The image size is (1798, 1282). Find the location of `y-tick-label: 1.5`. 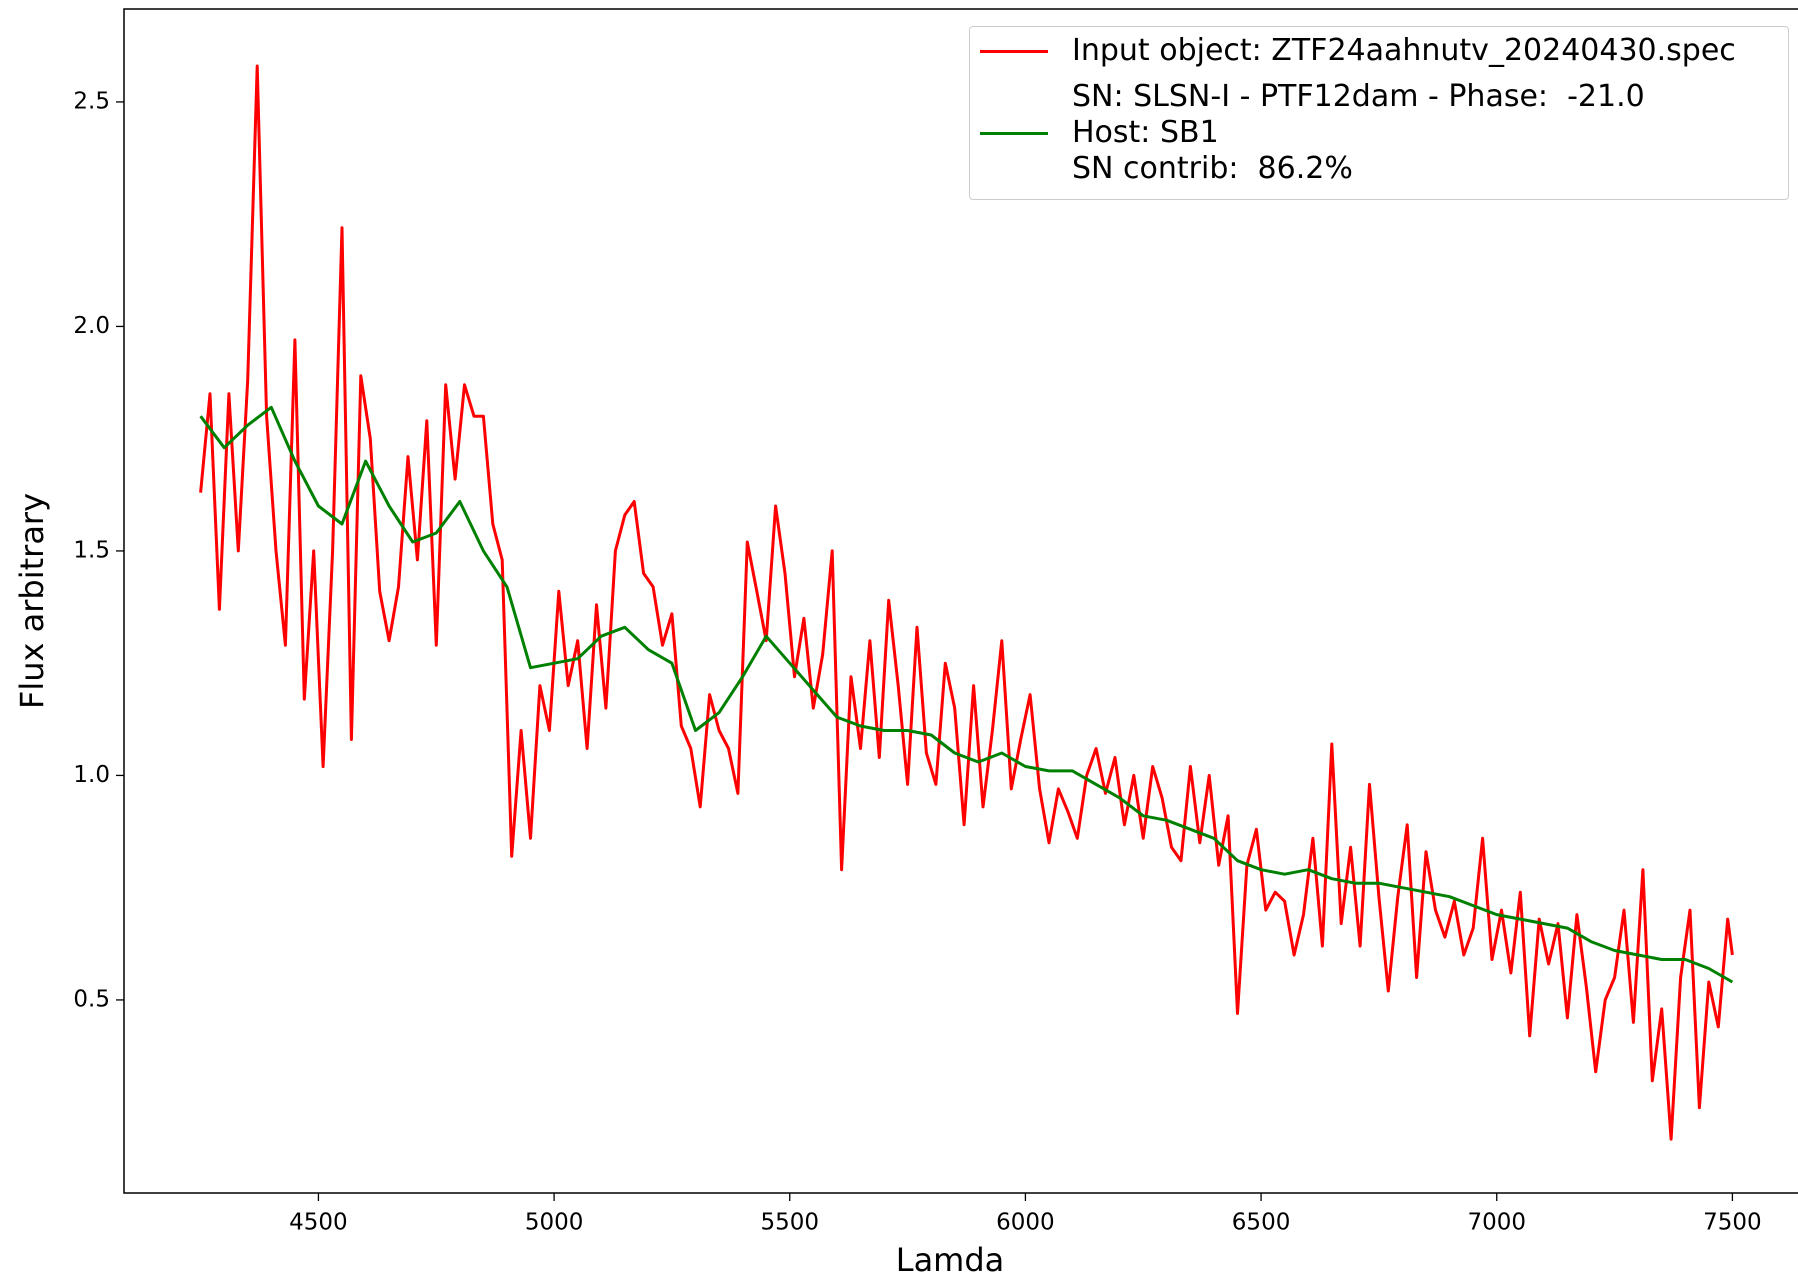

y-tick-label: 1.5 is located at coordinates (91, 550).